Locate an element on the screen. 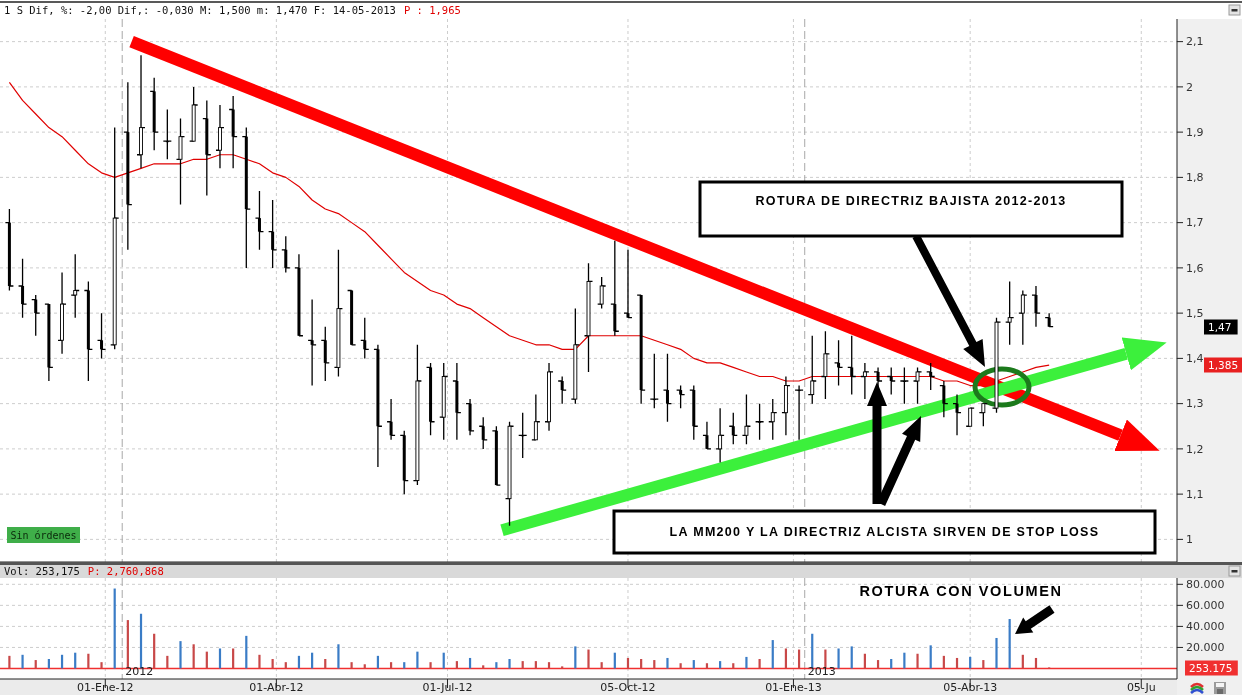 Image resolution: width=1242 pixels, height=695 pixels. y-tick-label: 20.000 is located at coordinates (1205, 648).